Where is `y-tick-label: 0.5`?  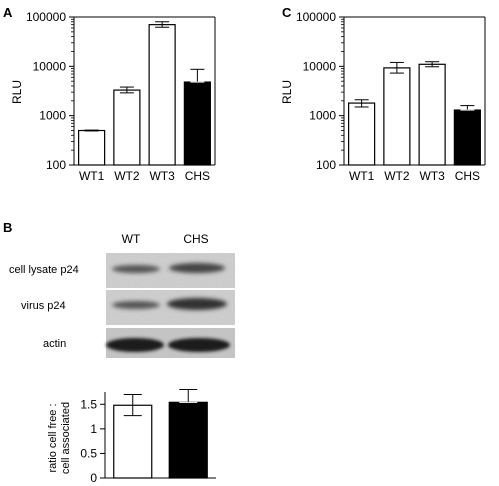 y-tick-label: 0.5 is located at coordinates (88, 453).